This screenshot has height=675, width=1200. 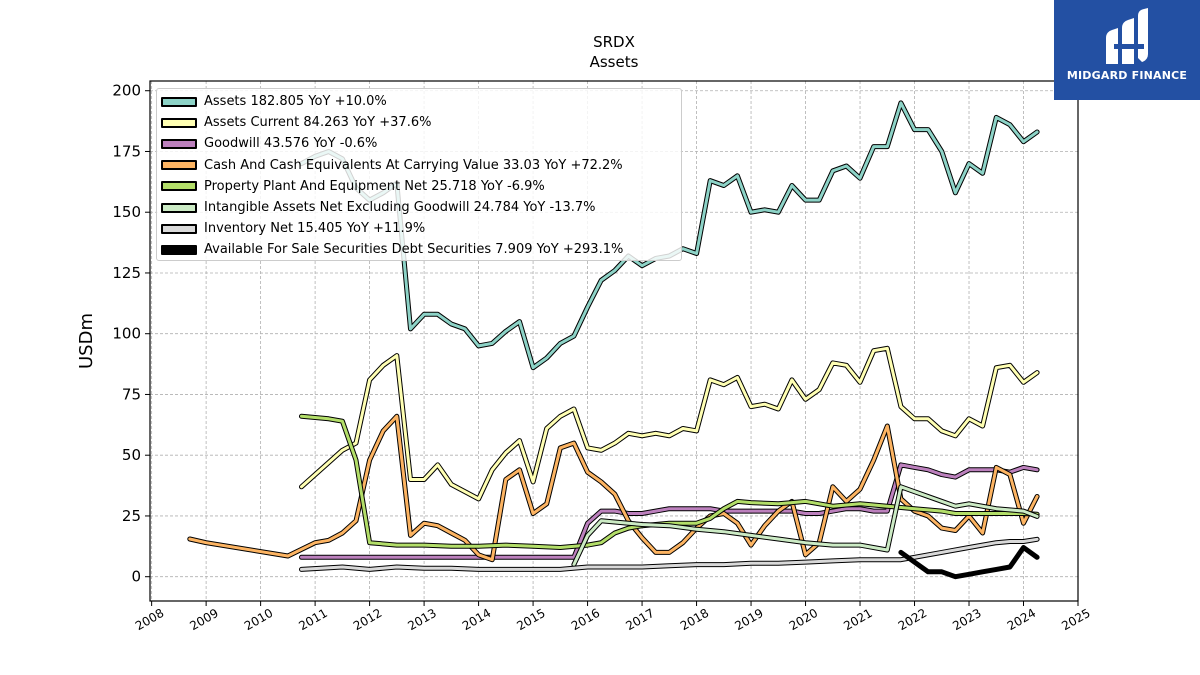 What do you see at coordinates (748, 619) in the screenshot?
I see `x-tick-label: 2019` at bounding box center [748, 619].